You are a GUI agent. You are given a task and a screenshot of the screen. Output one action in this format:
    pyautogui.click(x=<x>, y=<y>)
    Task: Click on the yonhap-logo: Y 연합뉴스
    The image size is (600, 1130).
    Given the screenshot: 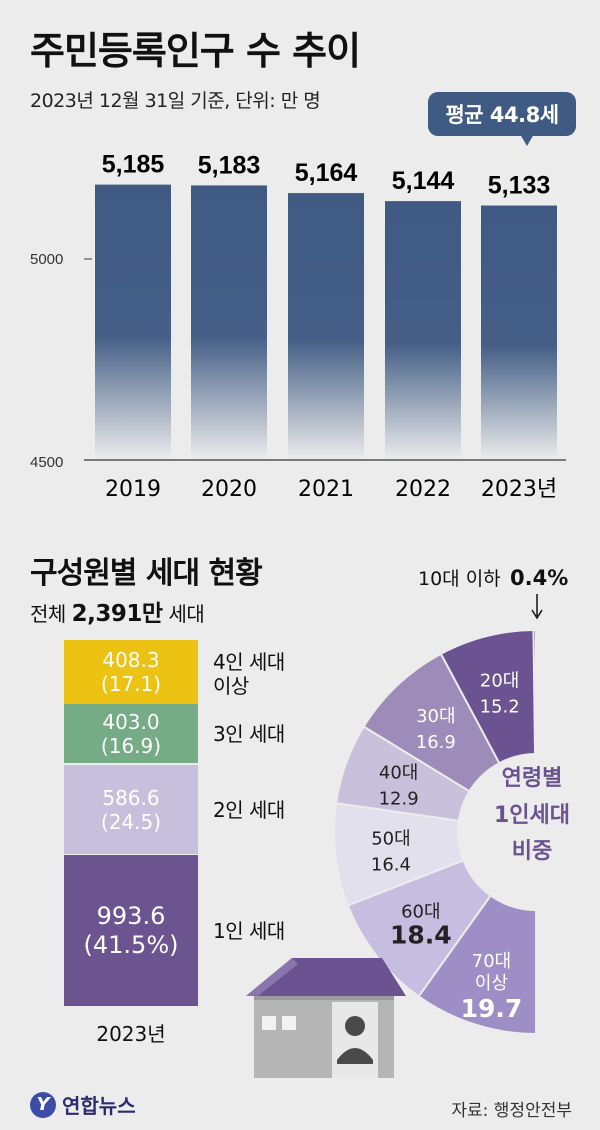 What is the action you would take?
    pyautogui.click(x=83, y=1104)
    